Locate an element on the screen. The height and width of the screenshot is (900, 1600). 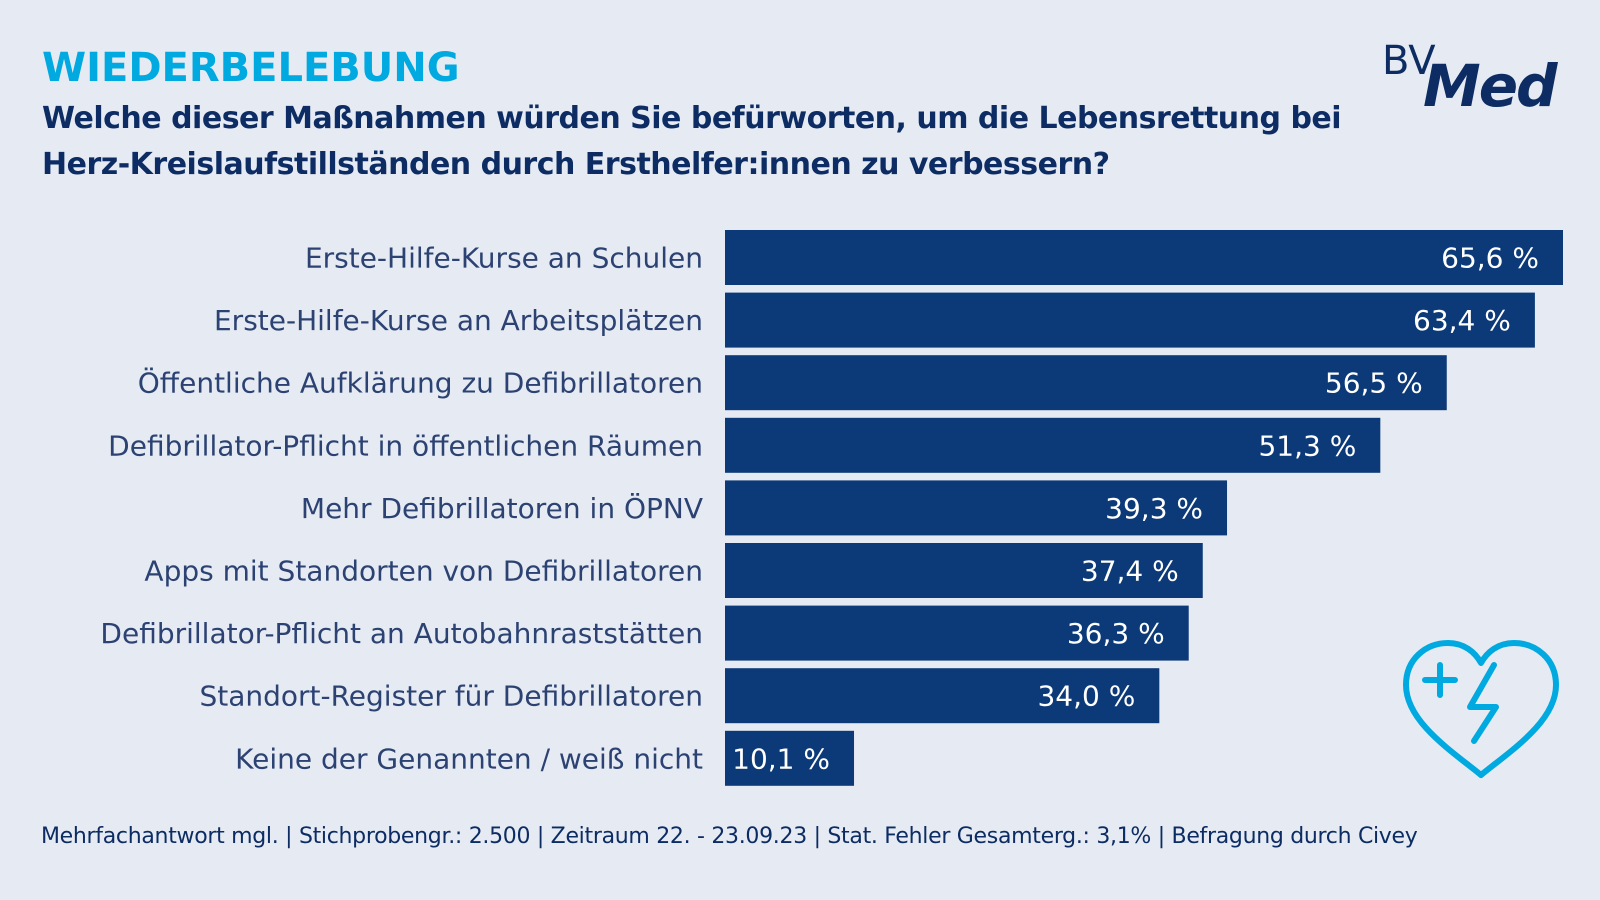
value-label: 56,5 % is located at coordinates (1374, 383).